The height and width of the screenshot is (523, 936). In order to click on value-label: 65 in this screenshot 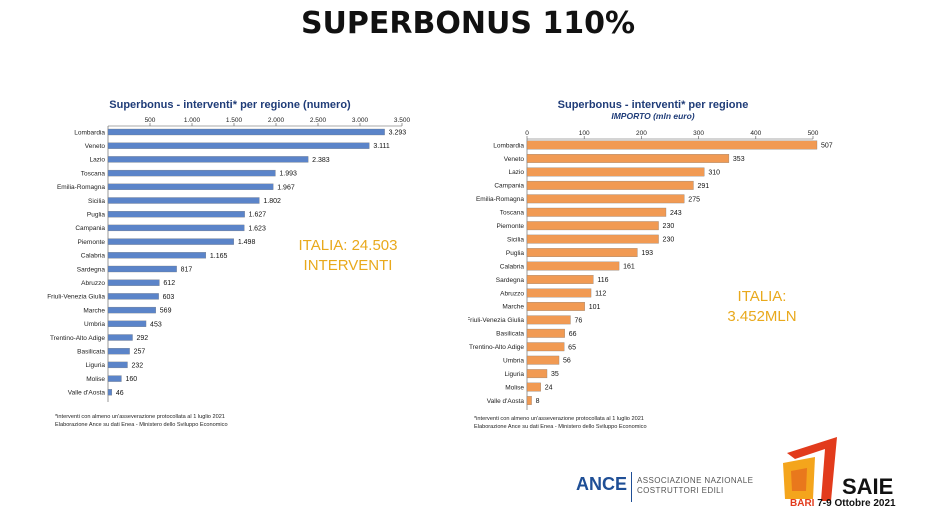, I will do `click(572, 347)`.